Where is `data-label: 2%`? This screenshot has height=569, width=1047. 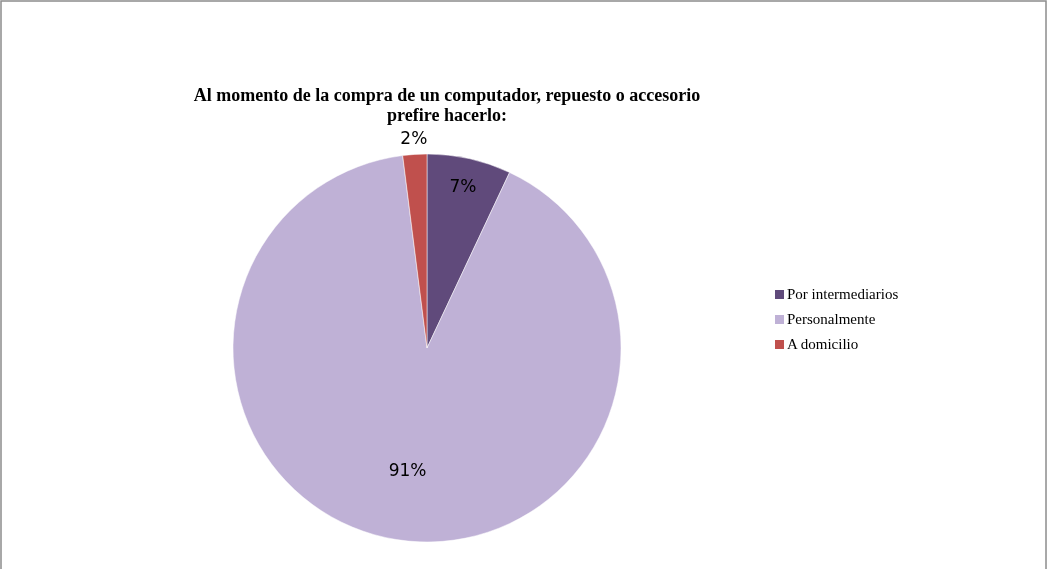
data-label: 2% is located at coordinates (414, 137).